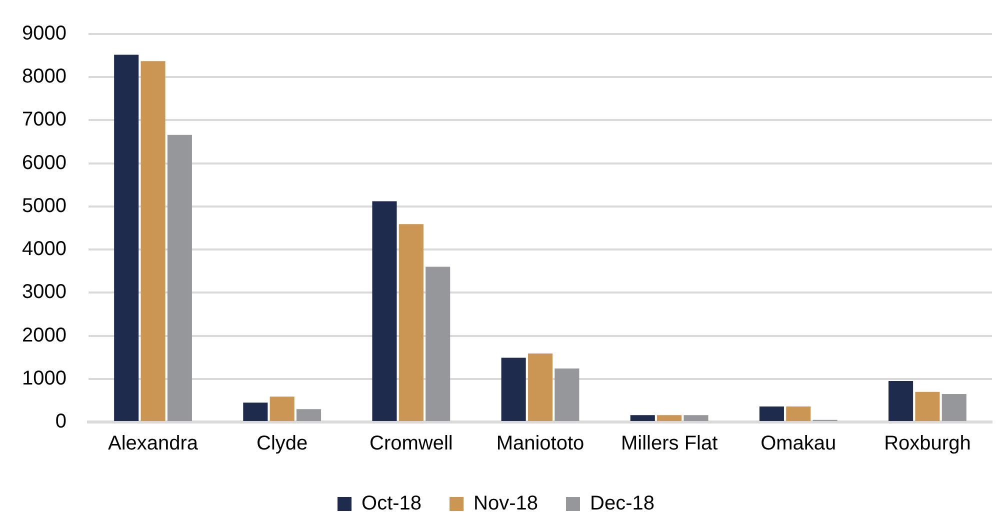  What do you see at coordinates (44, 249) in the screenshot?
I see `y-tick-label: 4000` at bounding box center [44, 249].